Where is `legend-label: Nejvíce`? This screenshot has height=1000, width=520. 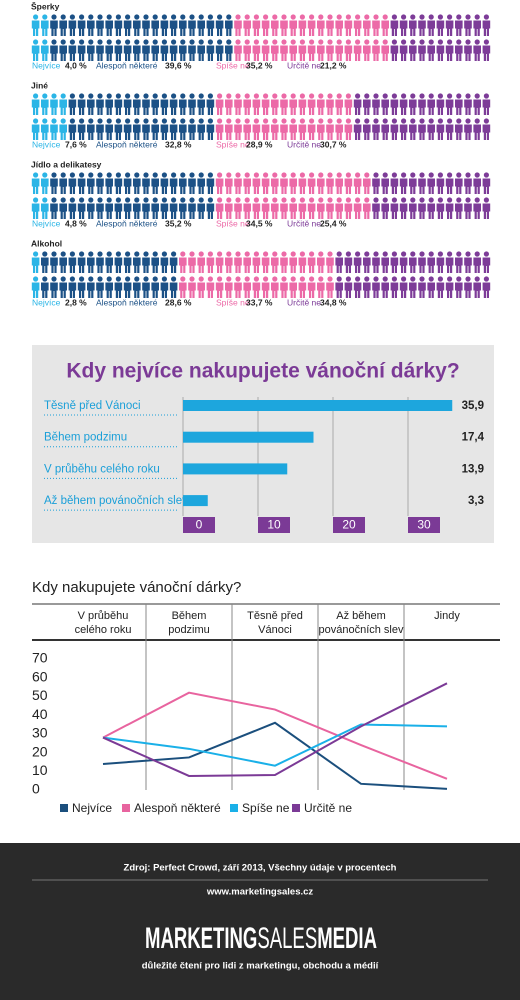
legend-label: Nejvíce is located at coordinates (46, 65).